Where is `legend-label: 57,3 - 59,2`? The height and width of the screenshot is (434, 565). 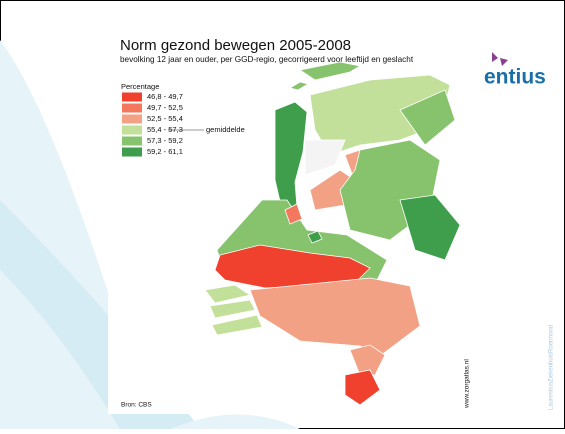
legend-label: 57,3 - 59,2 is located at coordinates (165, 140).